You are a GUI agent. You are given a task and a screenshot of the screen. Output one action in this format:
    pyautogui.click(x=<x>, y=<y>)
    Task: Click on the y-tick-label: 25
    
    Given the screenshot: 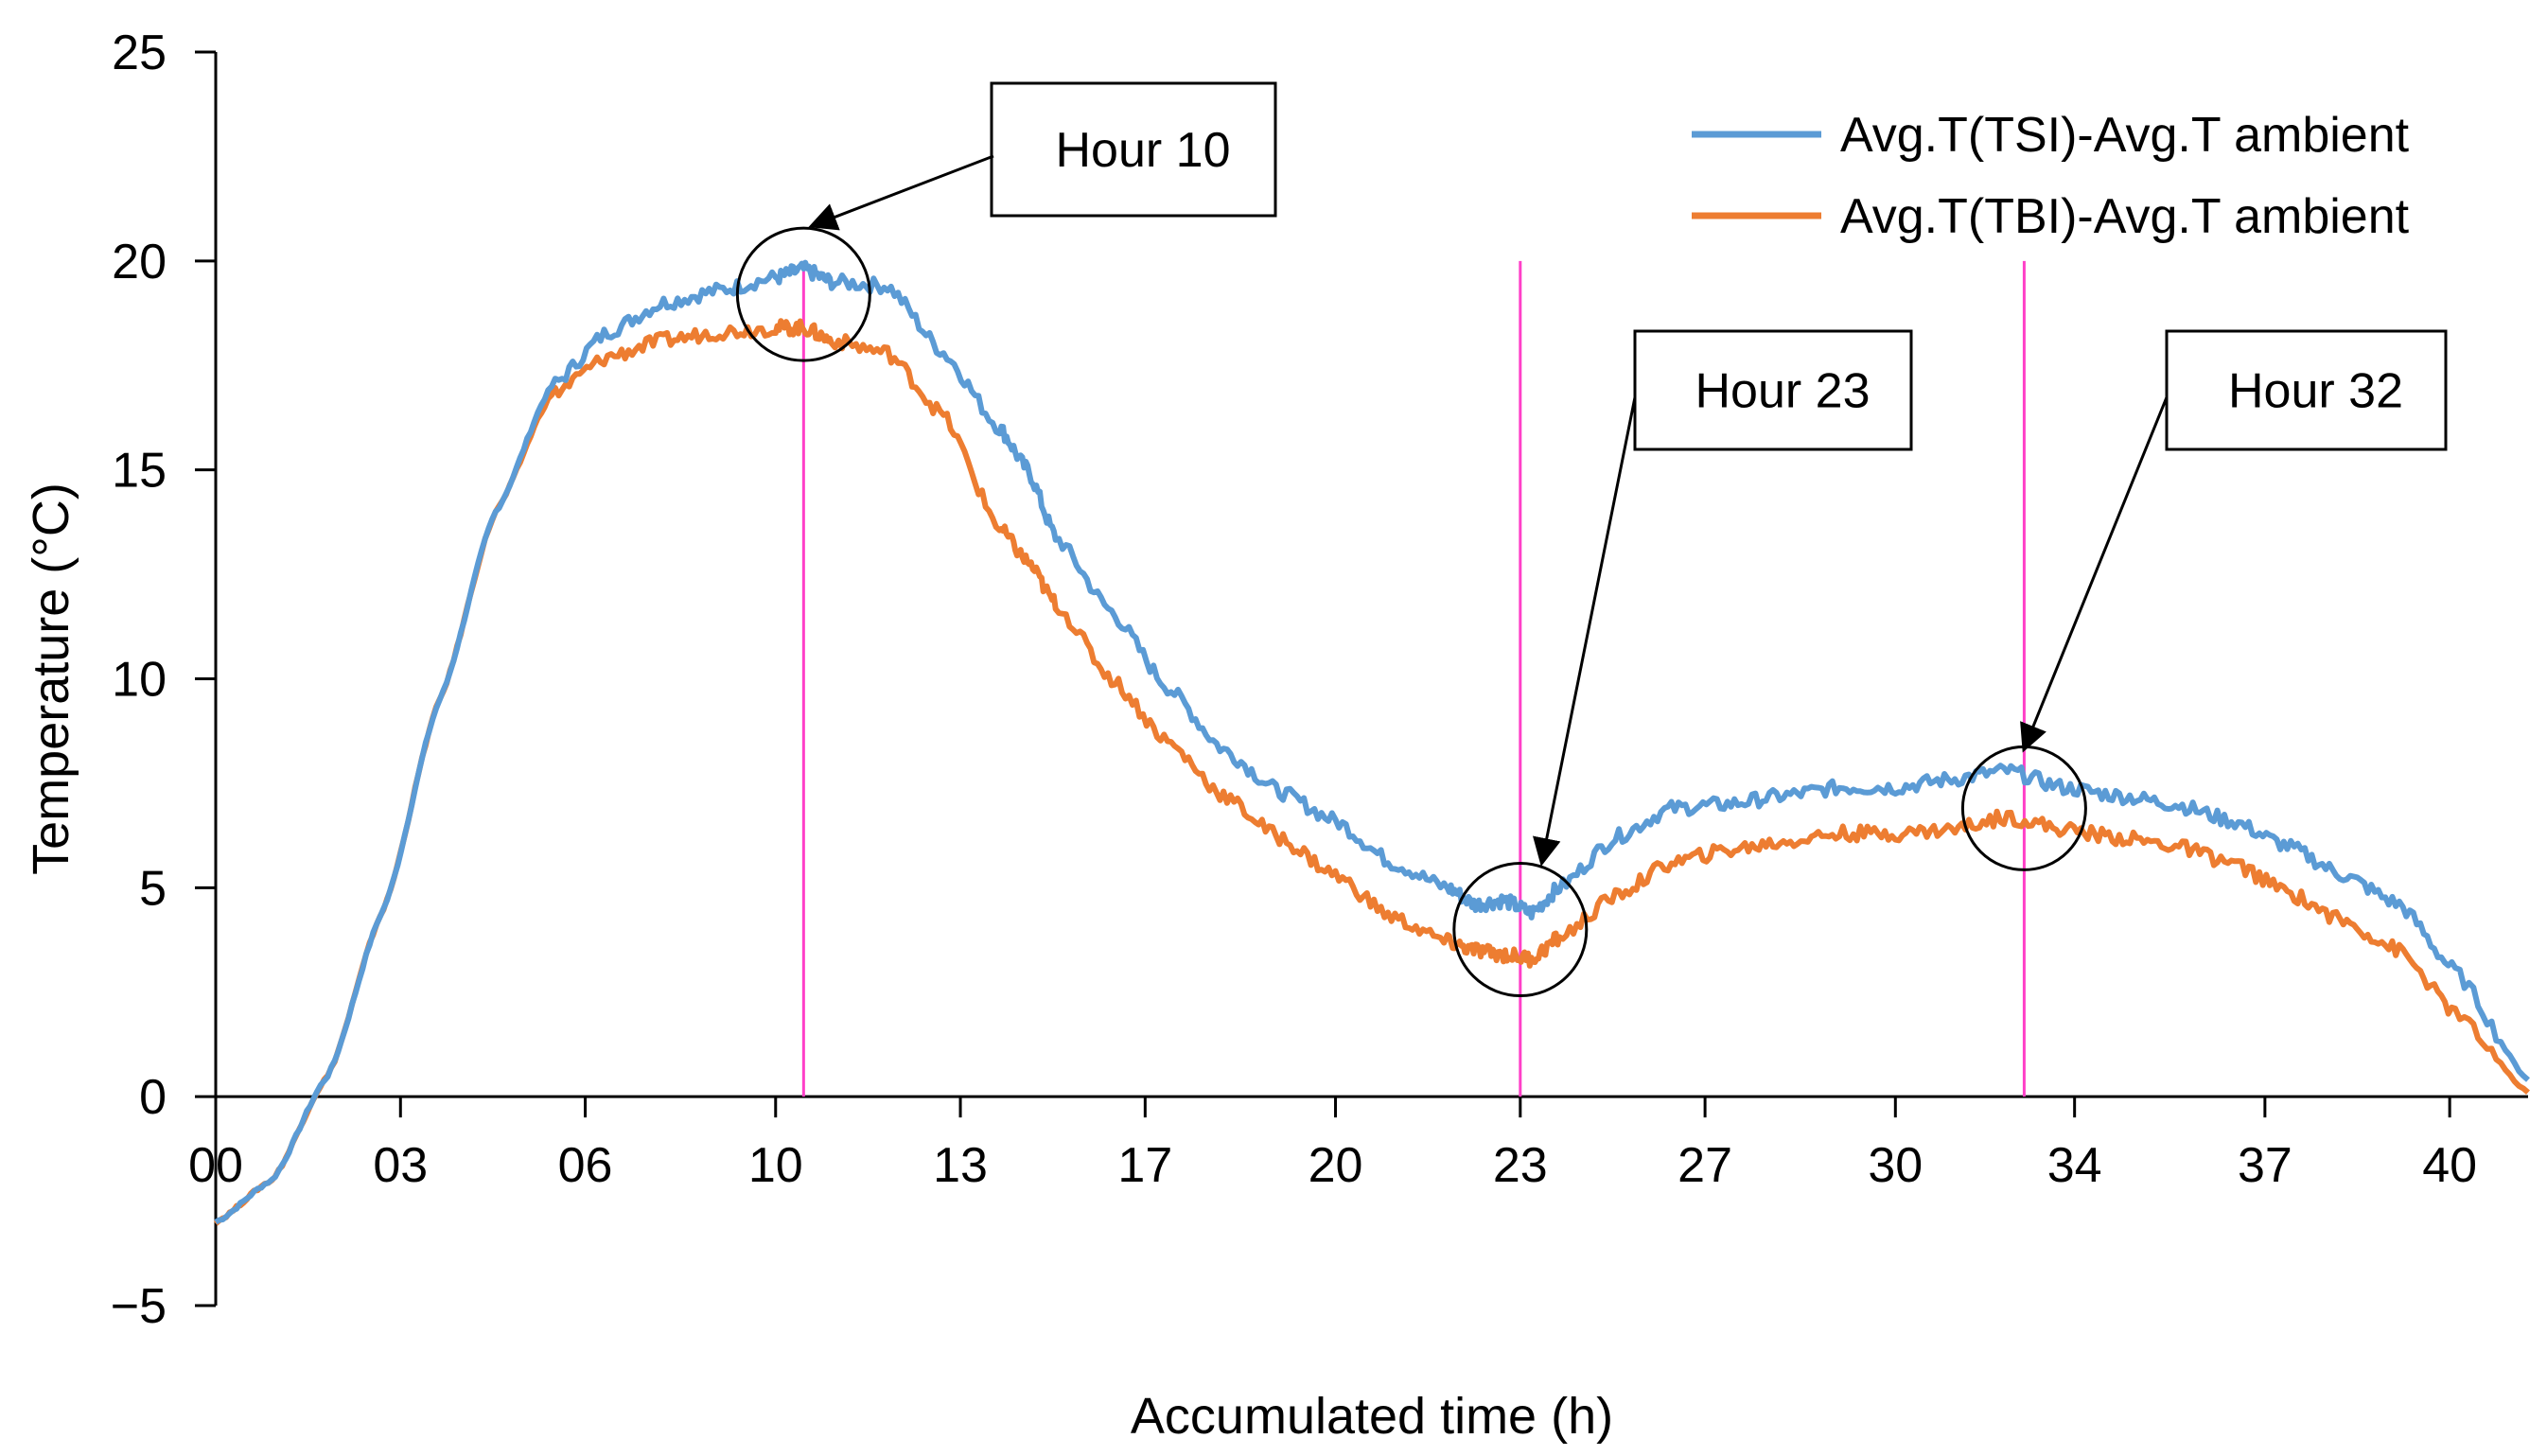 What is the action you would take?
    pyautogui.click(x=139, y=53)
    